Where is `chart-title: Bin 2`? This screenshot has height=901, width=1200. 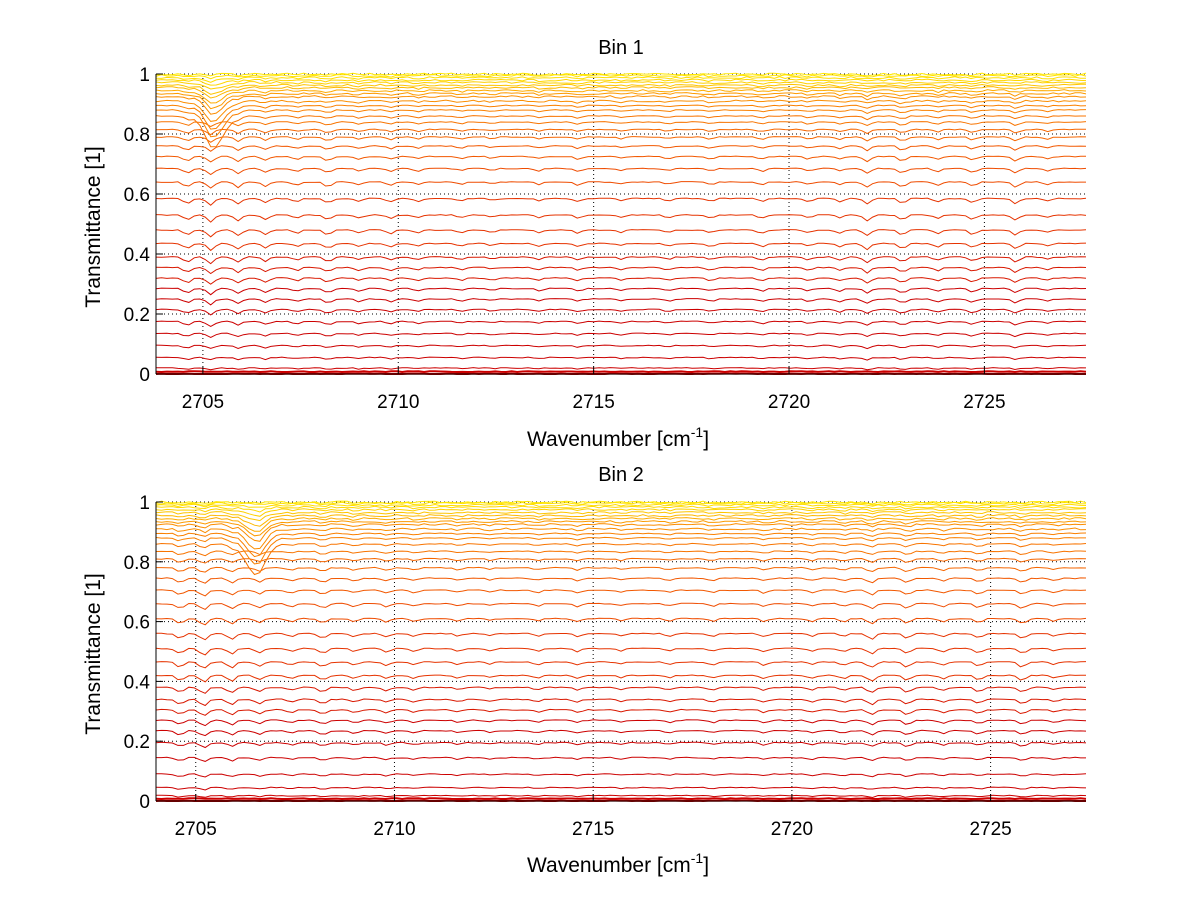 chart-title: Bin 2 is located at coordinates (621, 475).